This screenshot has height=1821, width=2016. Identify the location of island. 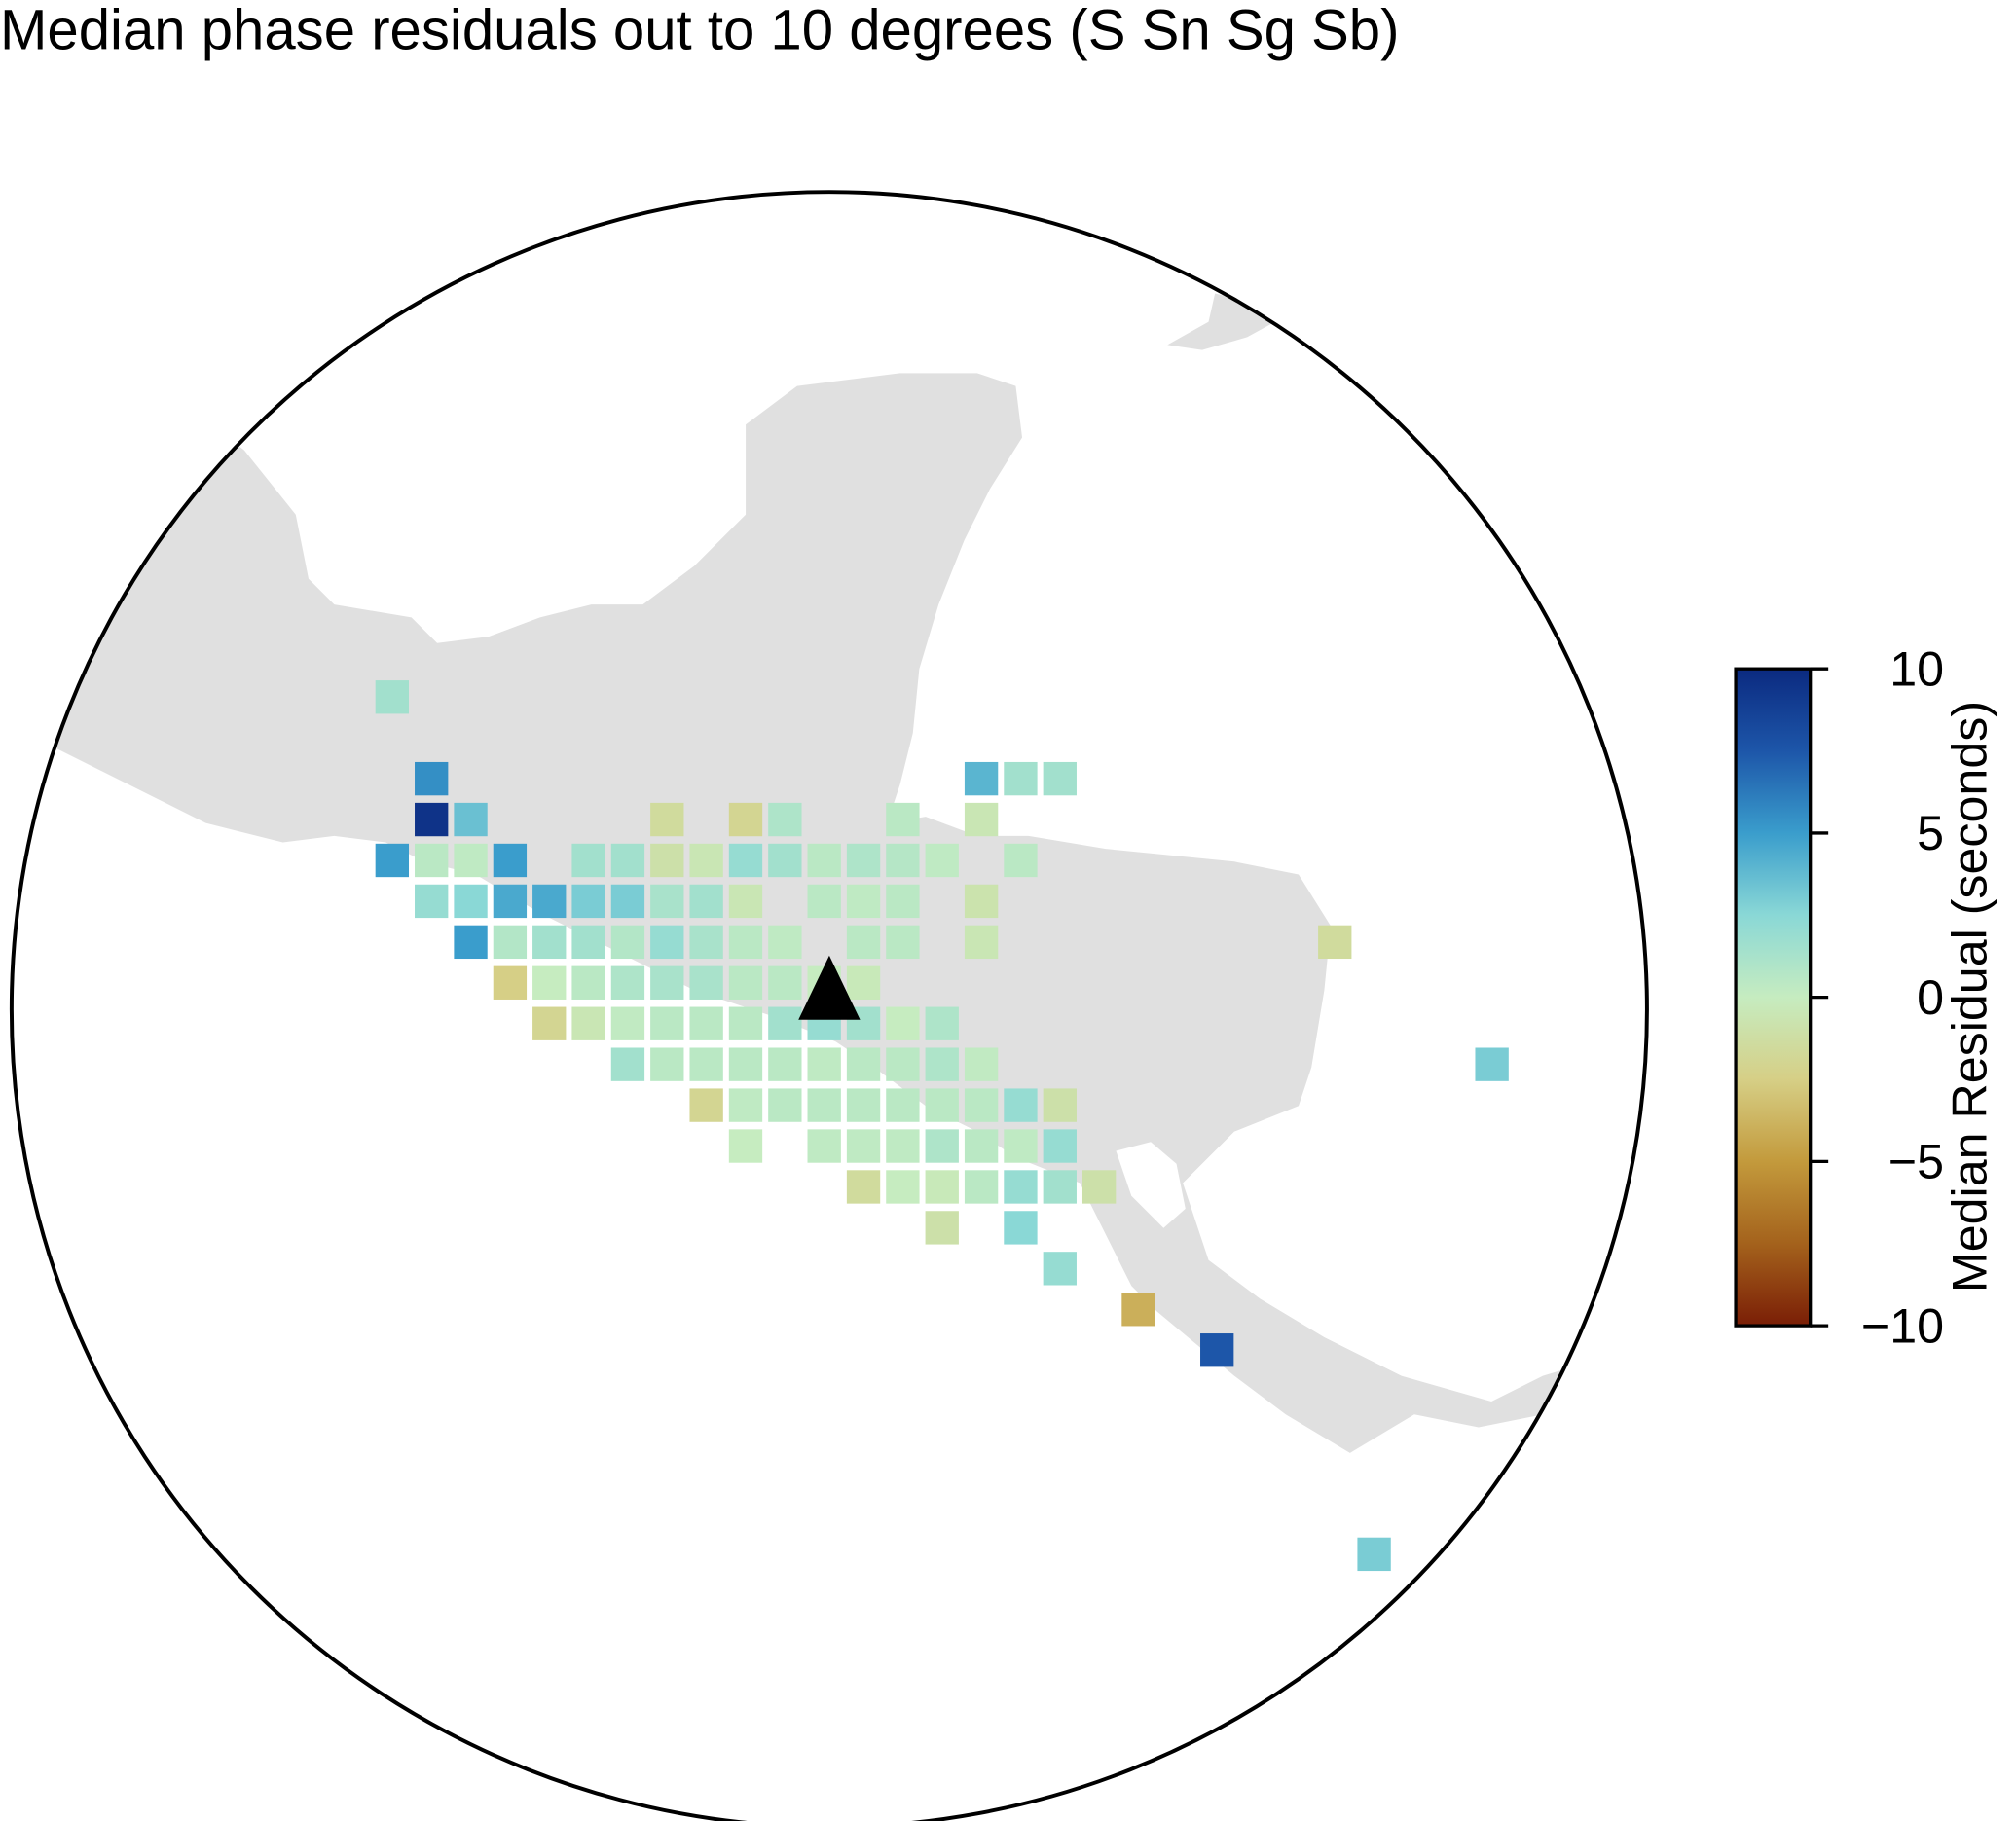
(1233, 316).